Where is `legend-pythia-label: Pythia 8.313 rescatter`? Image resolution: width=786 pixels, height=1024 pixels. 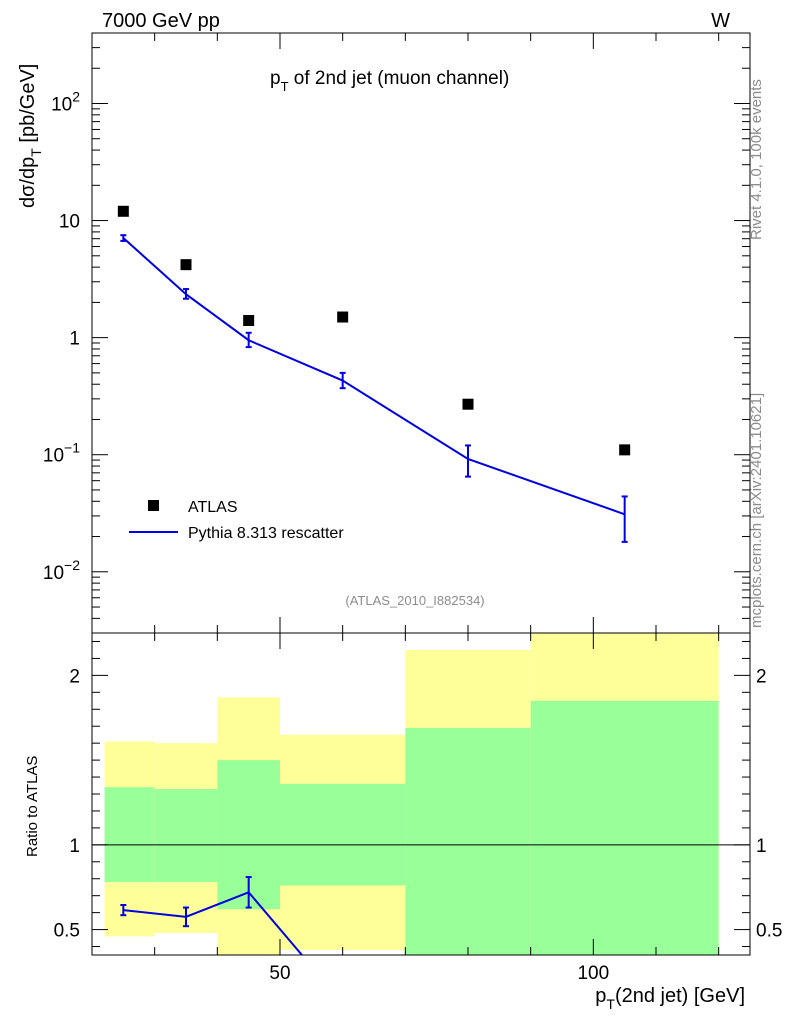
legend-pythia-label: Pythia 8.313 rescatter is located at coordinates (266, 533).